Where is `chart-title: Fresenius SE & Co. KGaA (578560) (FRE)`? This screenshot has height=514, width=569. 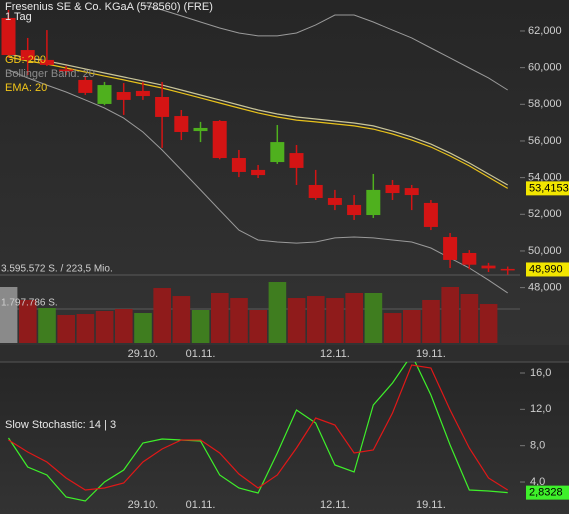 chart-title: Fresenius SE & Co. KGaA (578560) (FRE) is located at coordinates (109, 7).